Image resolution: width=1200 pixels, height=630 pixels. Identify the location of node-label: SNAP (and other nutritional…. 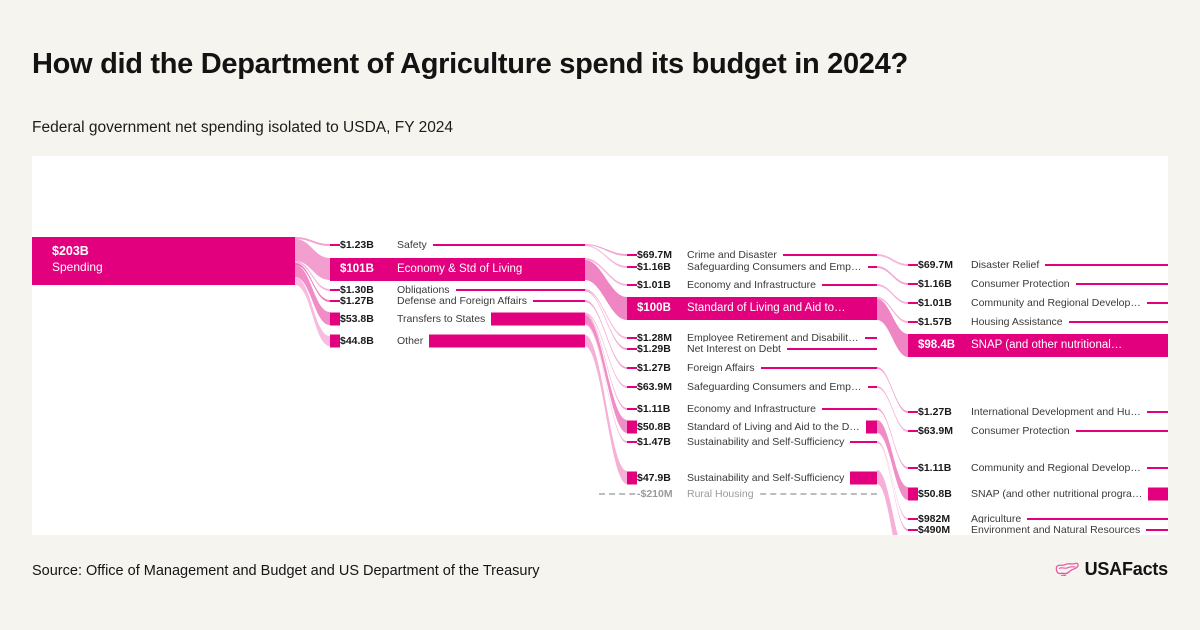
(1047, 345).